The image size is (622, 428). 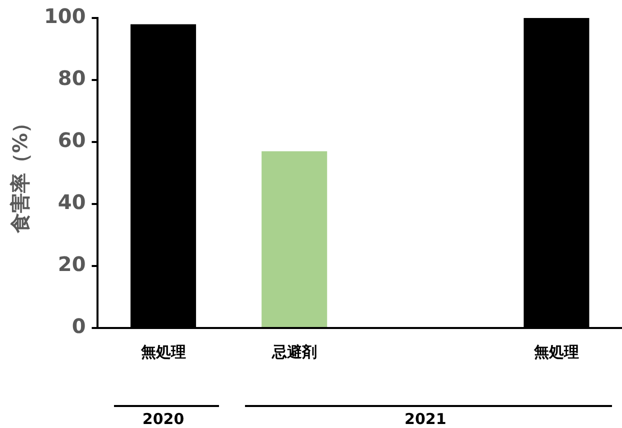 What do you see at coordinates (293, 351) in the screenshot?
I see `x-tick-label: 忌避剤` at bounding box center [293, 351].